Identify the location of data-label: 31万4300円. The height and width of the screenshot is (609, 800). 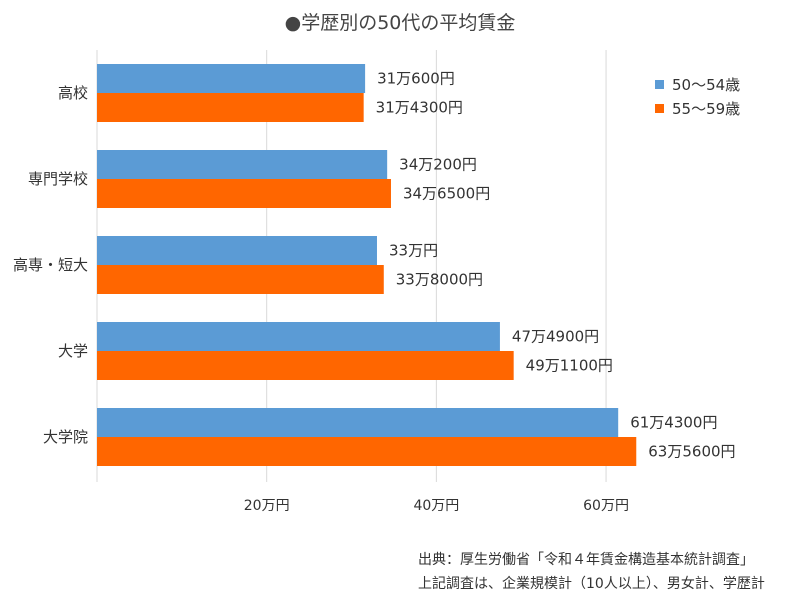
(419, 108).